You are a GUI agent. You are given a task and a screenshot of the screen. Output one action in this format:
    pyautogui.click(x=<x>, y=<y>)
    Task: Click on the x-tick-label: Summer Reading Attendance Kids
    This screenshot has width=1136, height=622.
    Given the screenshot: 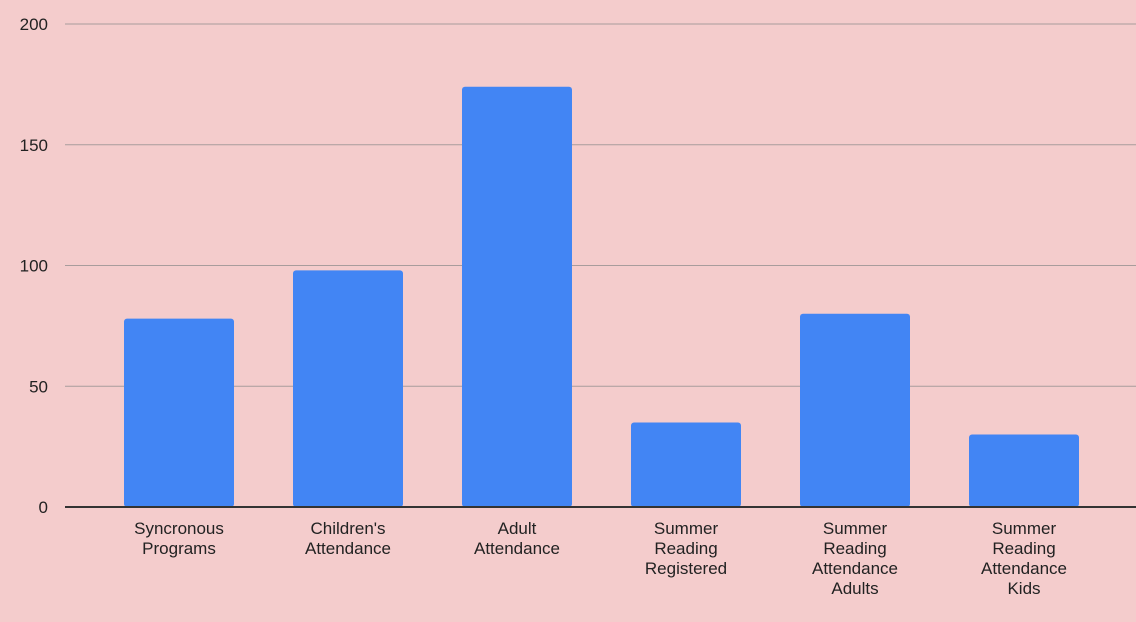 What is the action you would take?
    pyautogui.click(x=1024, y=558)
    